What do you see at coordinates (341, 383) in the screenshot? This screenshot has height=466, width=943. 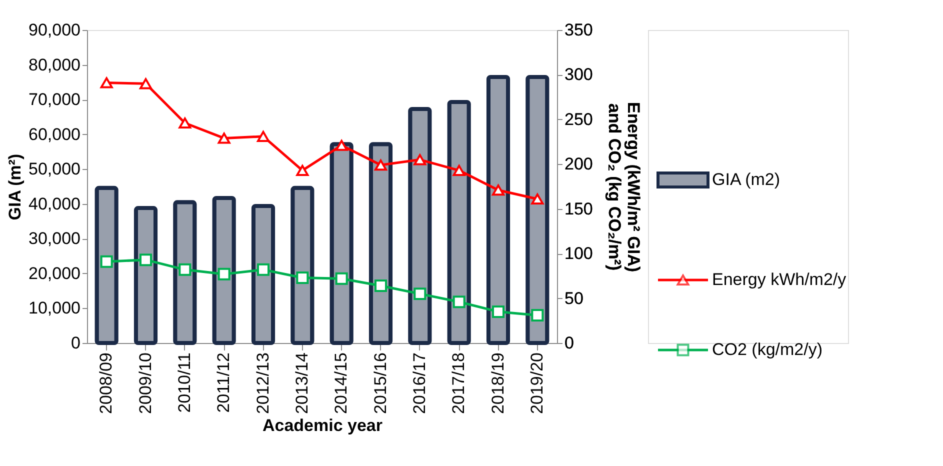 I see `x-tick-label: 2014/15` at bounding box center [341, 383].